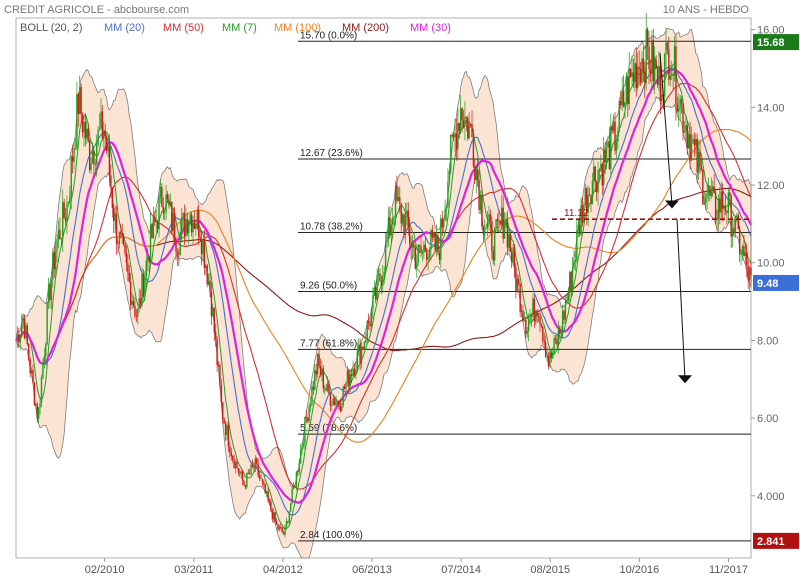 This screenshot has height=580, width=800. Describe the element at coordinates (461, 570) in the screenshot. I see `x-tick-label-4: 07/2014` at that location.